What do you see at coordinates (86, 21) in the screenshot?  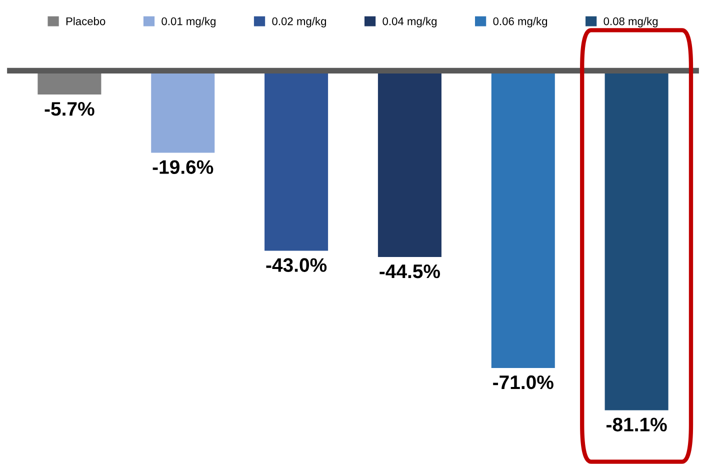 I see `legend-label: Placebo` at bounding box center [86, 21].